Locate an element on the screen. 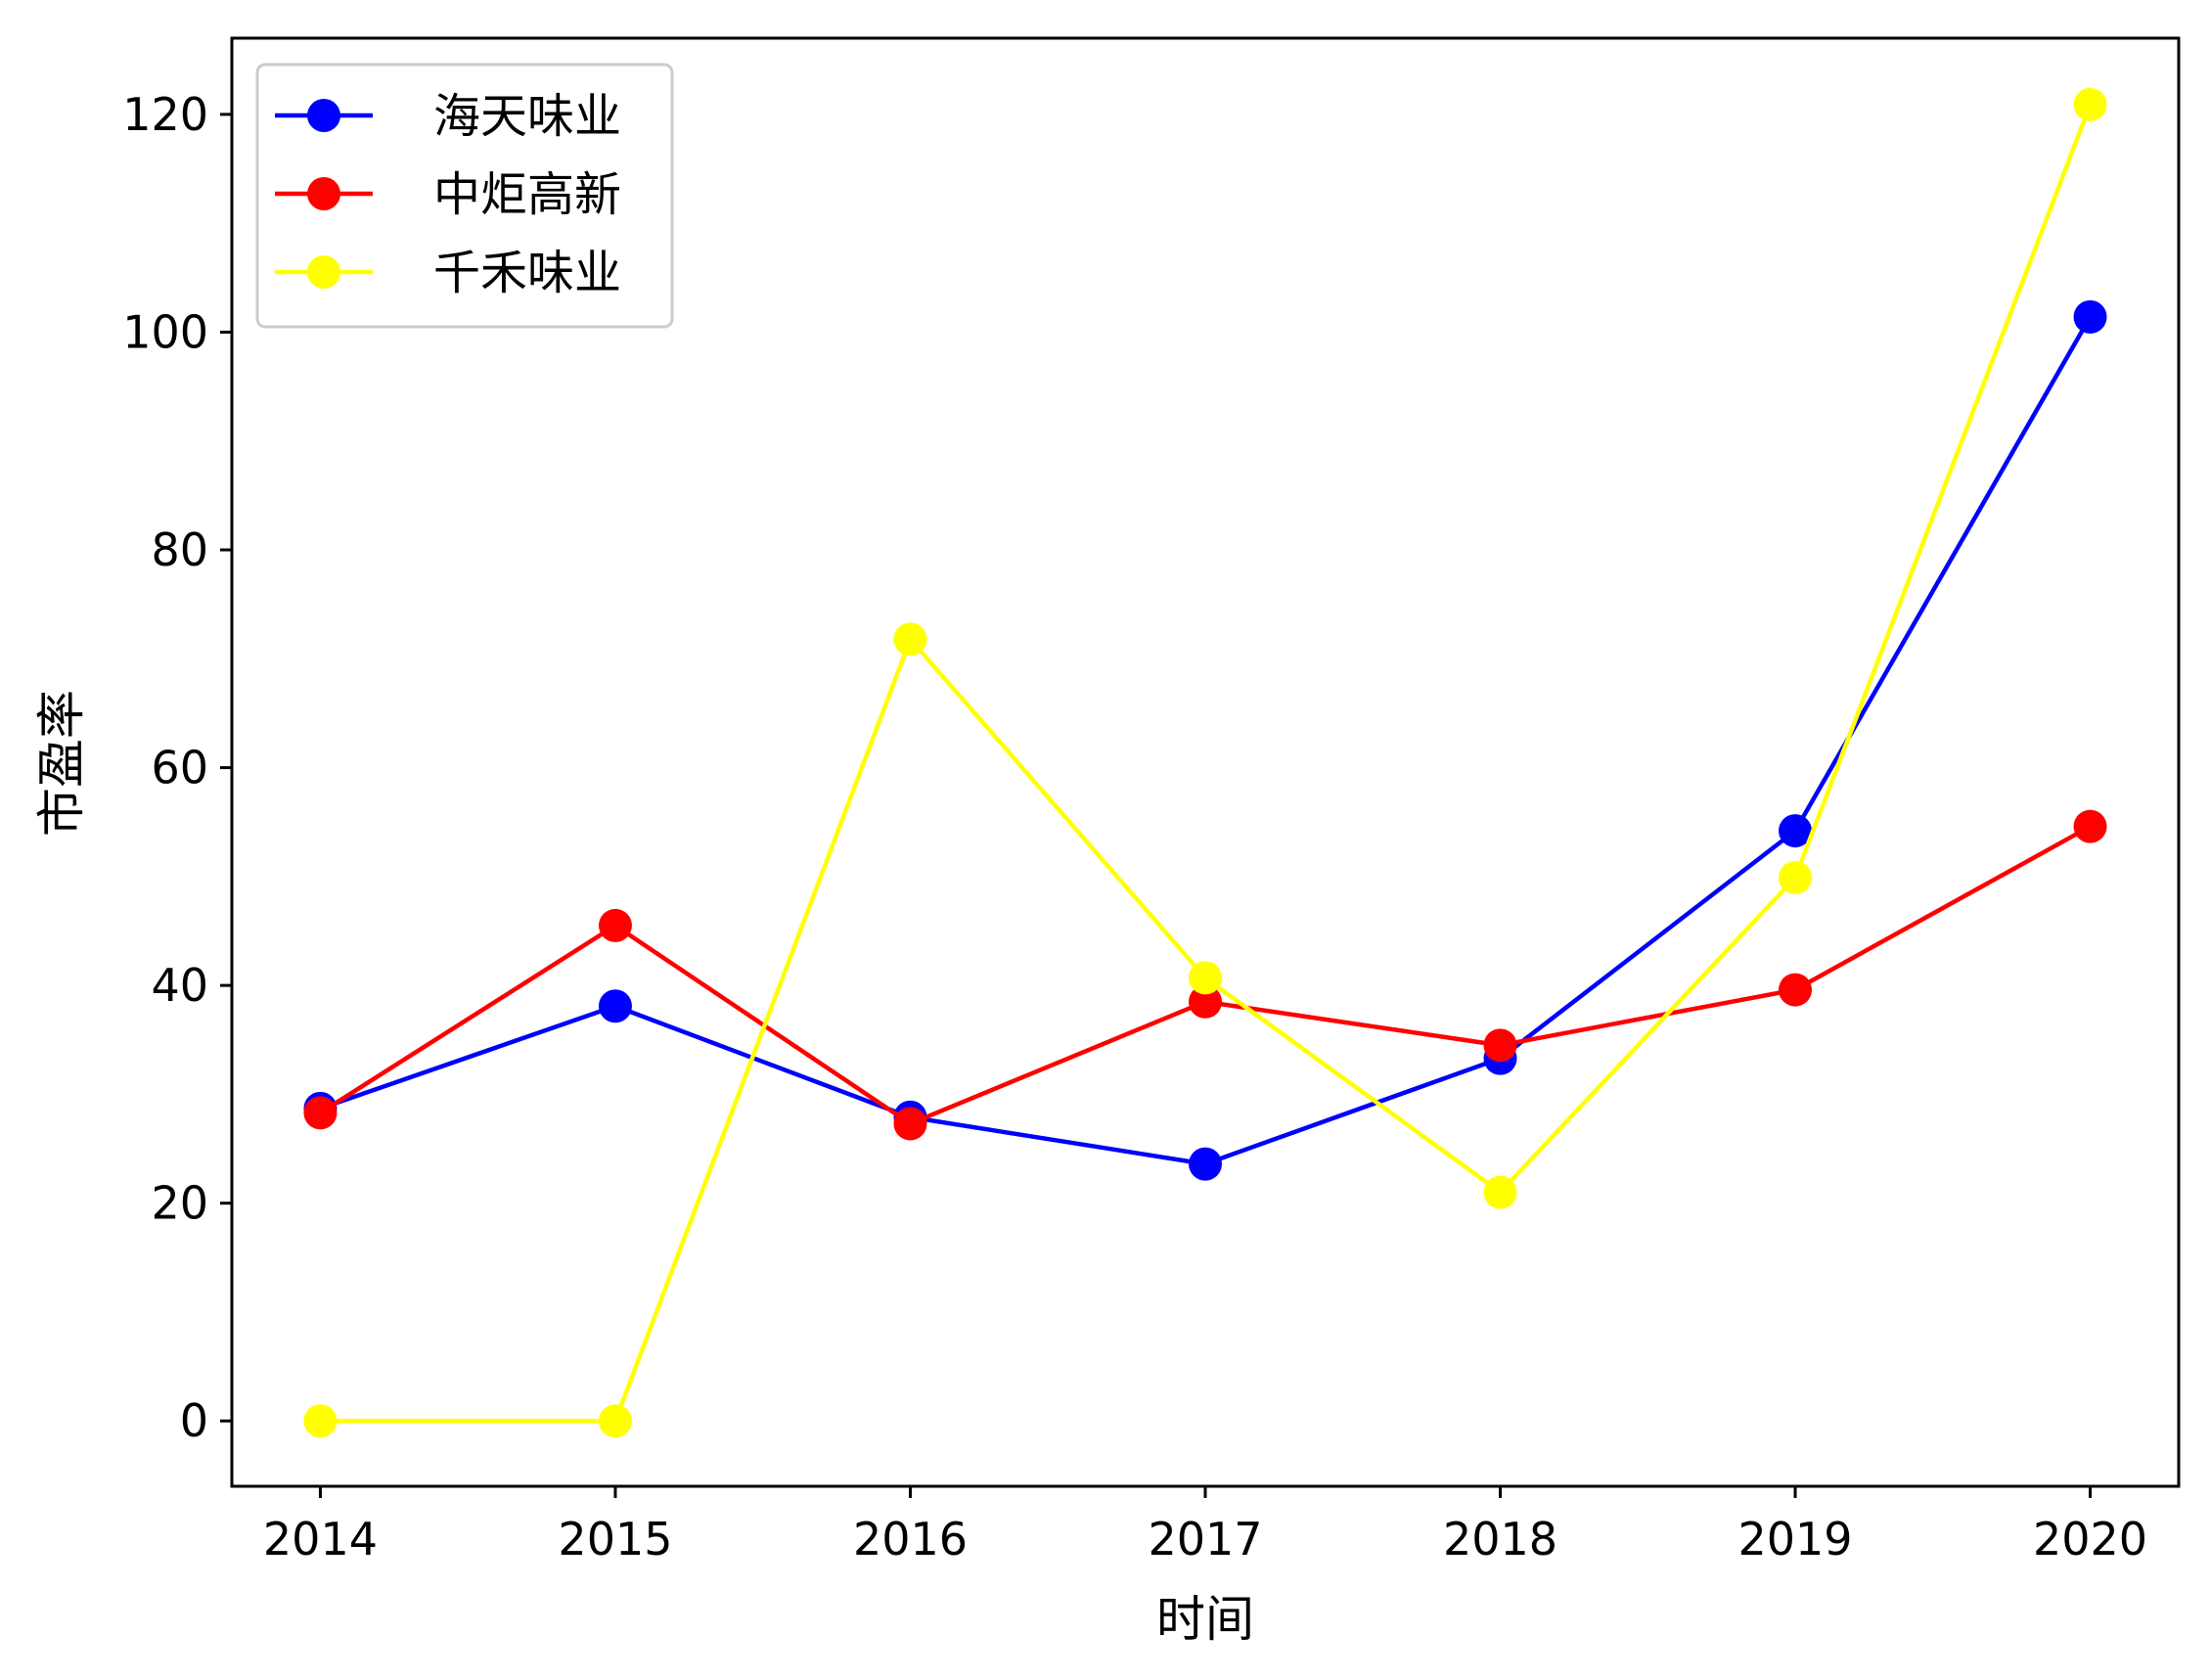  legend-item: 海天味业 is located at coordinates (448, 116).